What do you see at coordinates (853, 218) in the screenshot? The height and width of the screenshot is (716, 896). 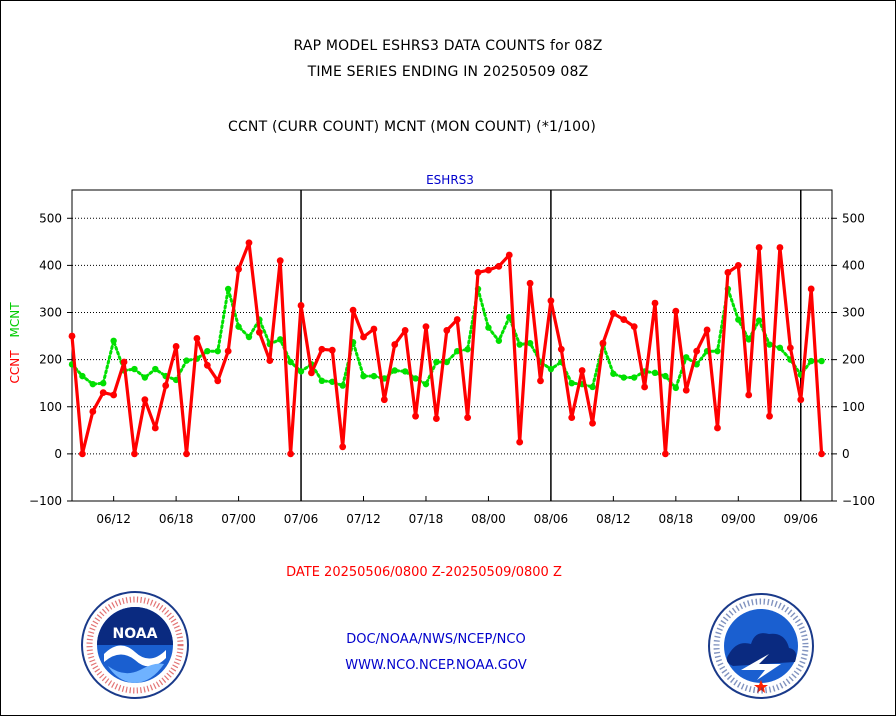 I see `y-tick-label-right: 500` at bounding box center [853, 218].